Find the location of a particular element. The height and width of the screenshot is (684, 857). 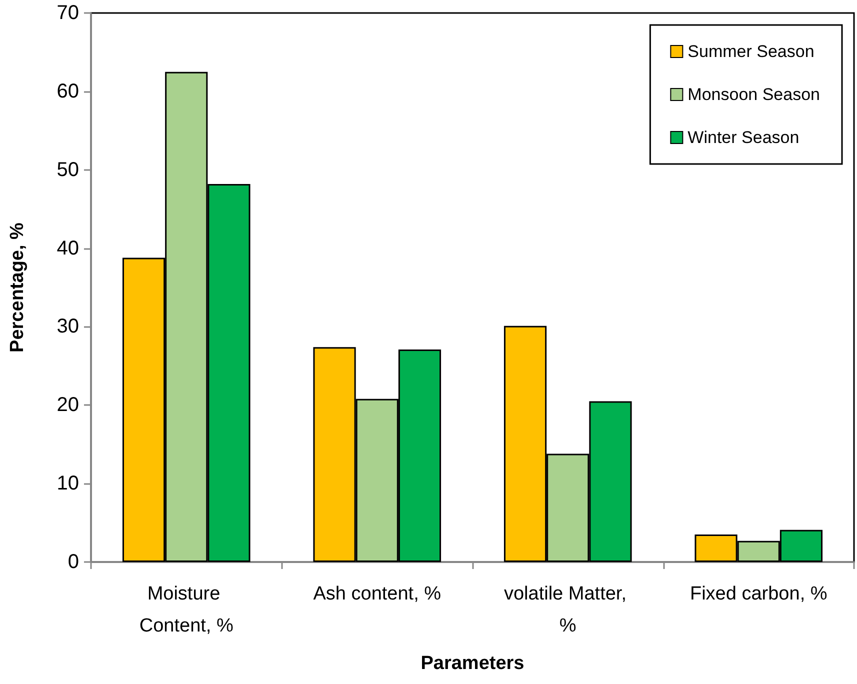

legend-label: Summer Season is located at coordinates (751, 51).